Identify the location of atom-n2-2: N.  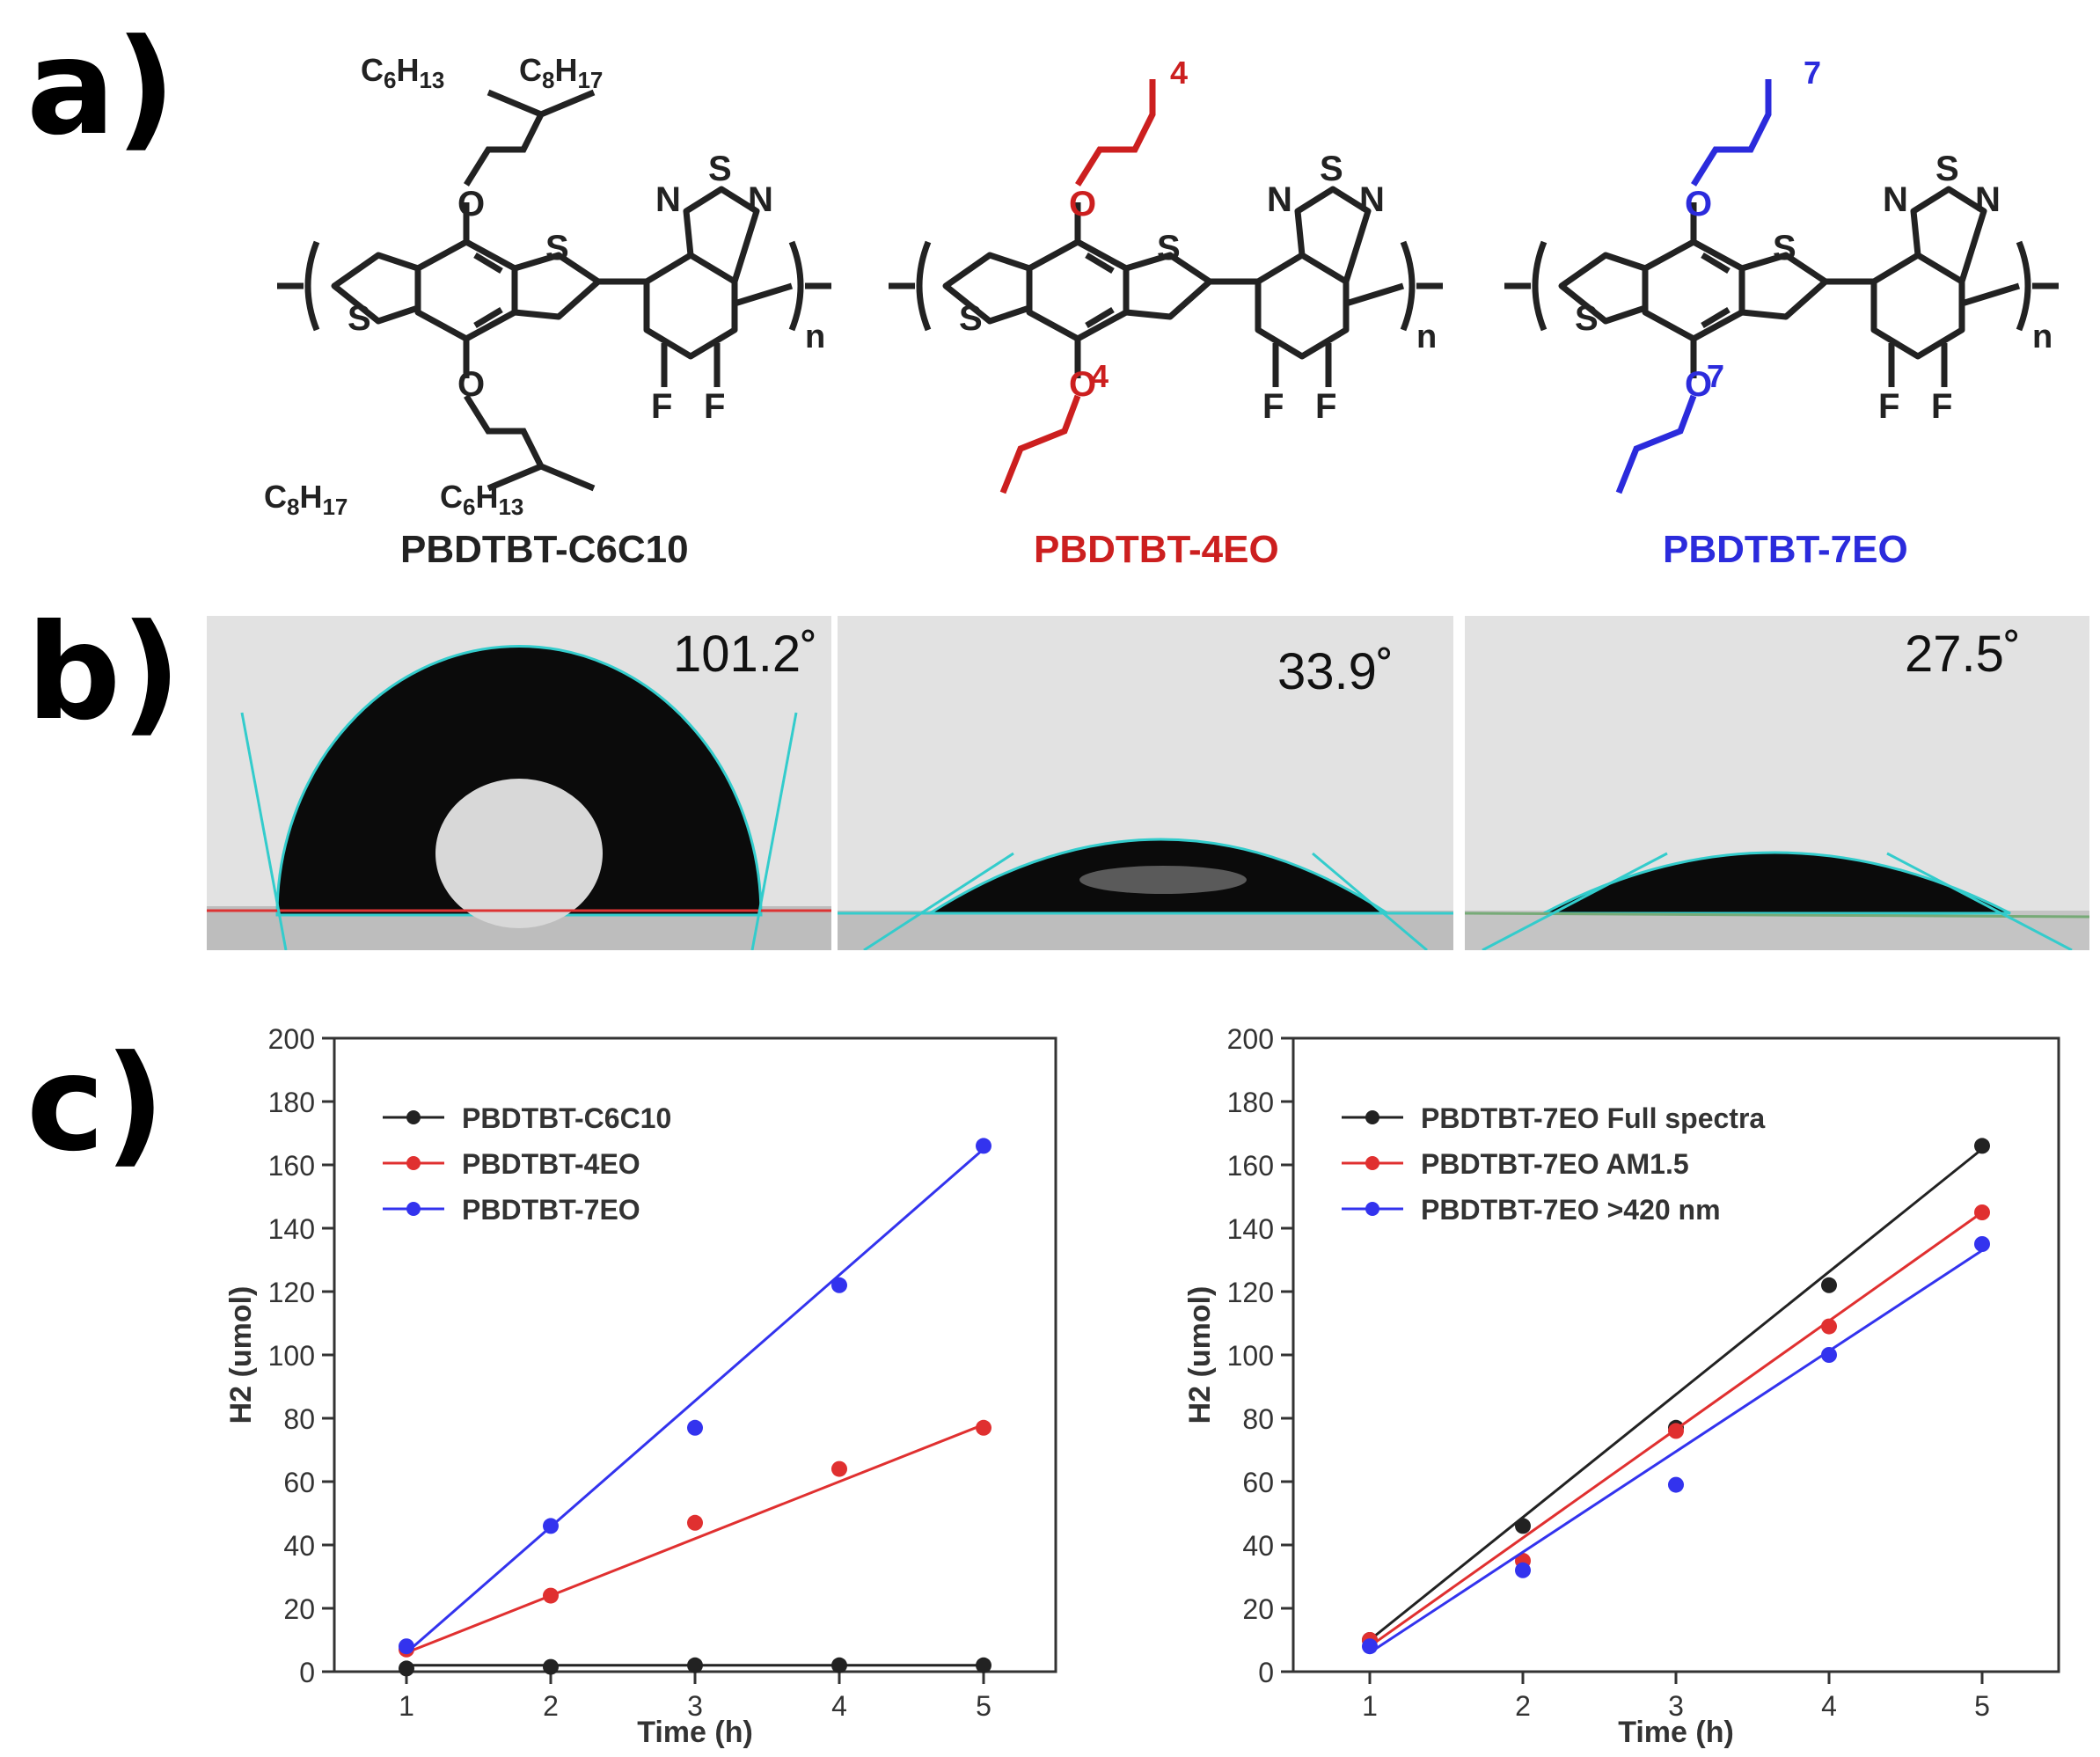
(1372, 199).